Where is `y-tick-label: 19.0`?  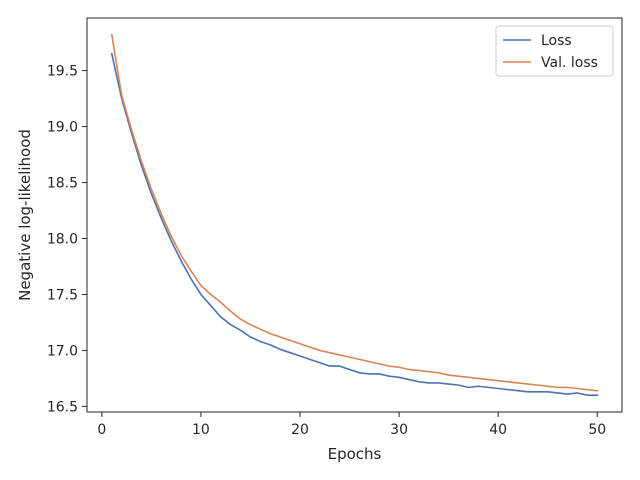
y-tick-label: 19.0 is located at coordinates (62, 128).